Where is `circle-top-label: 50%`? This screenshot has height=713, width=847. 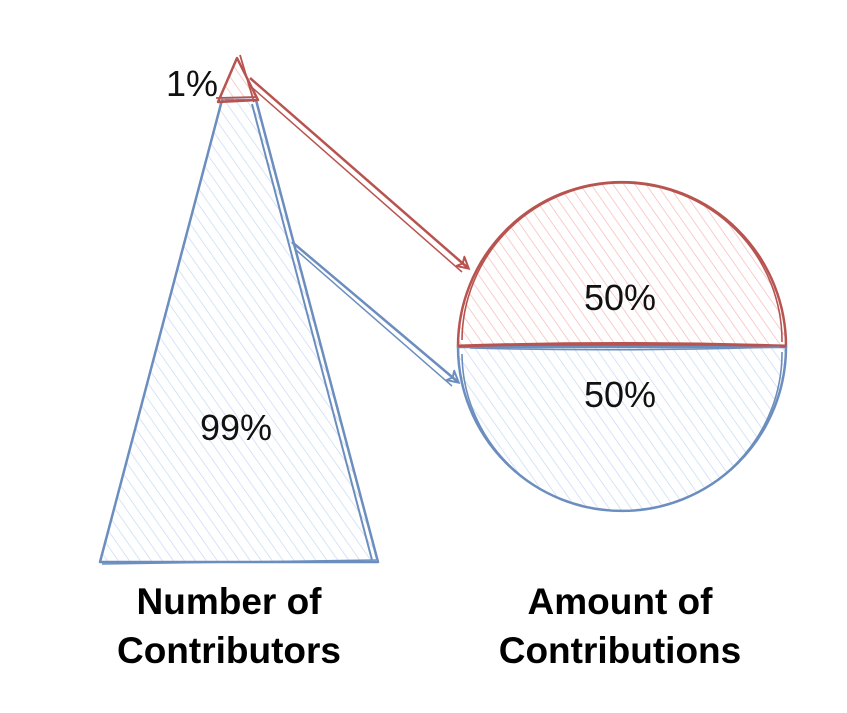
circle-top-label: 50% is located at coordinates (620, 297).